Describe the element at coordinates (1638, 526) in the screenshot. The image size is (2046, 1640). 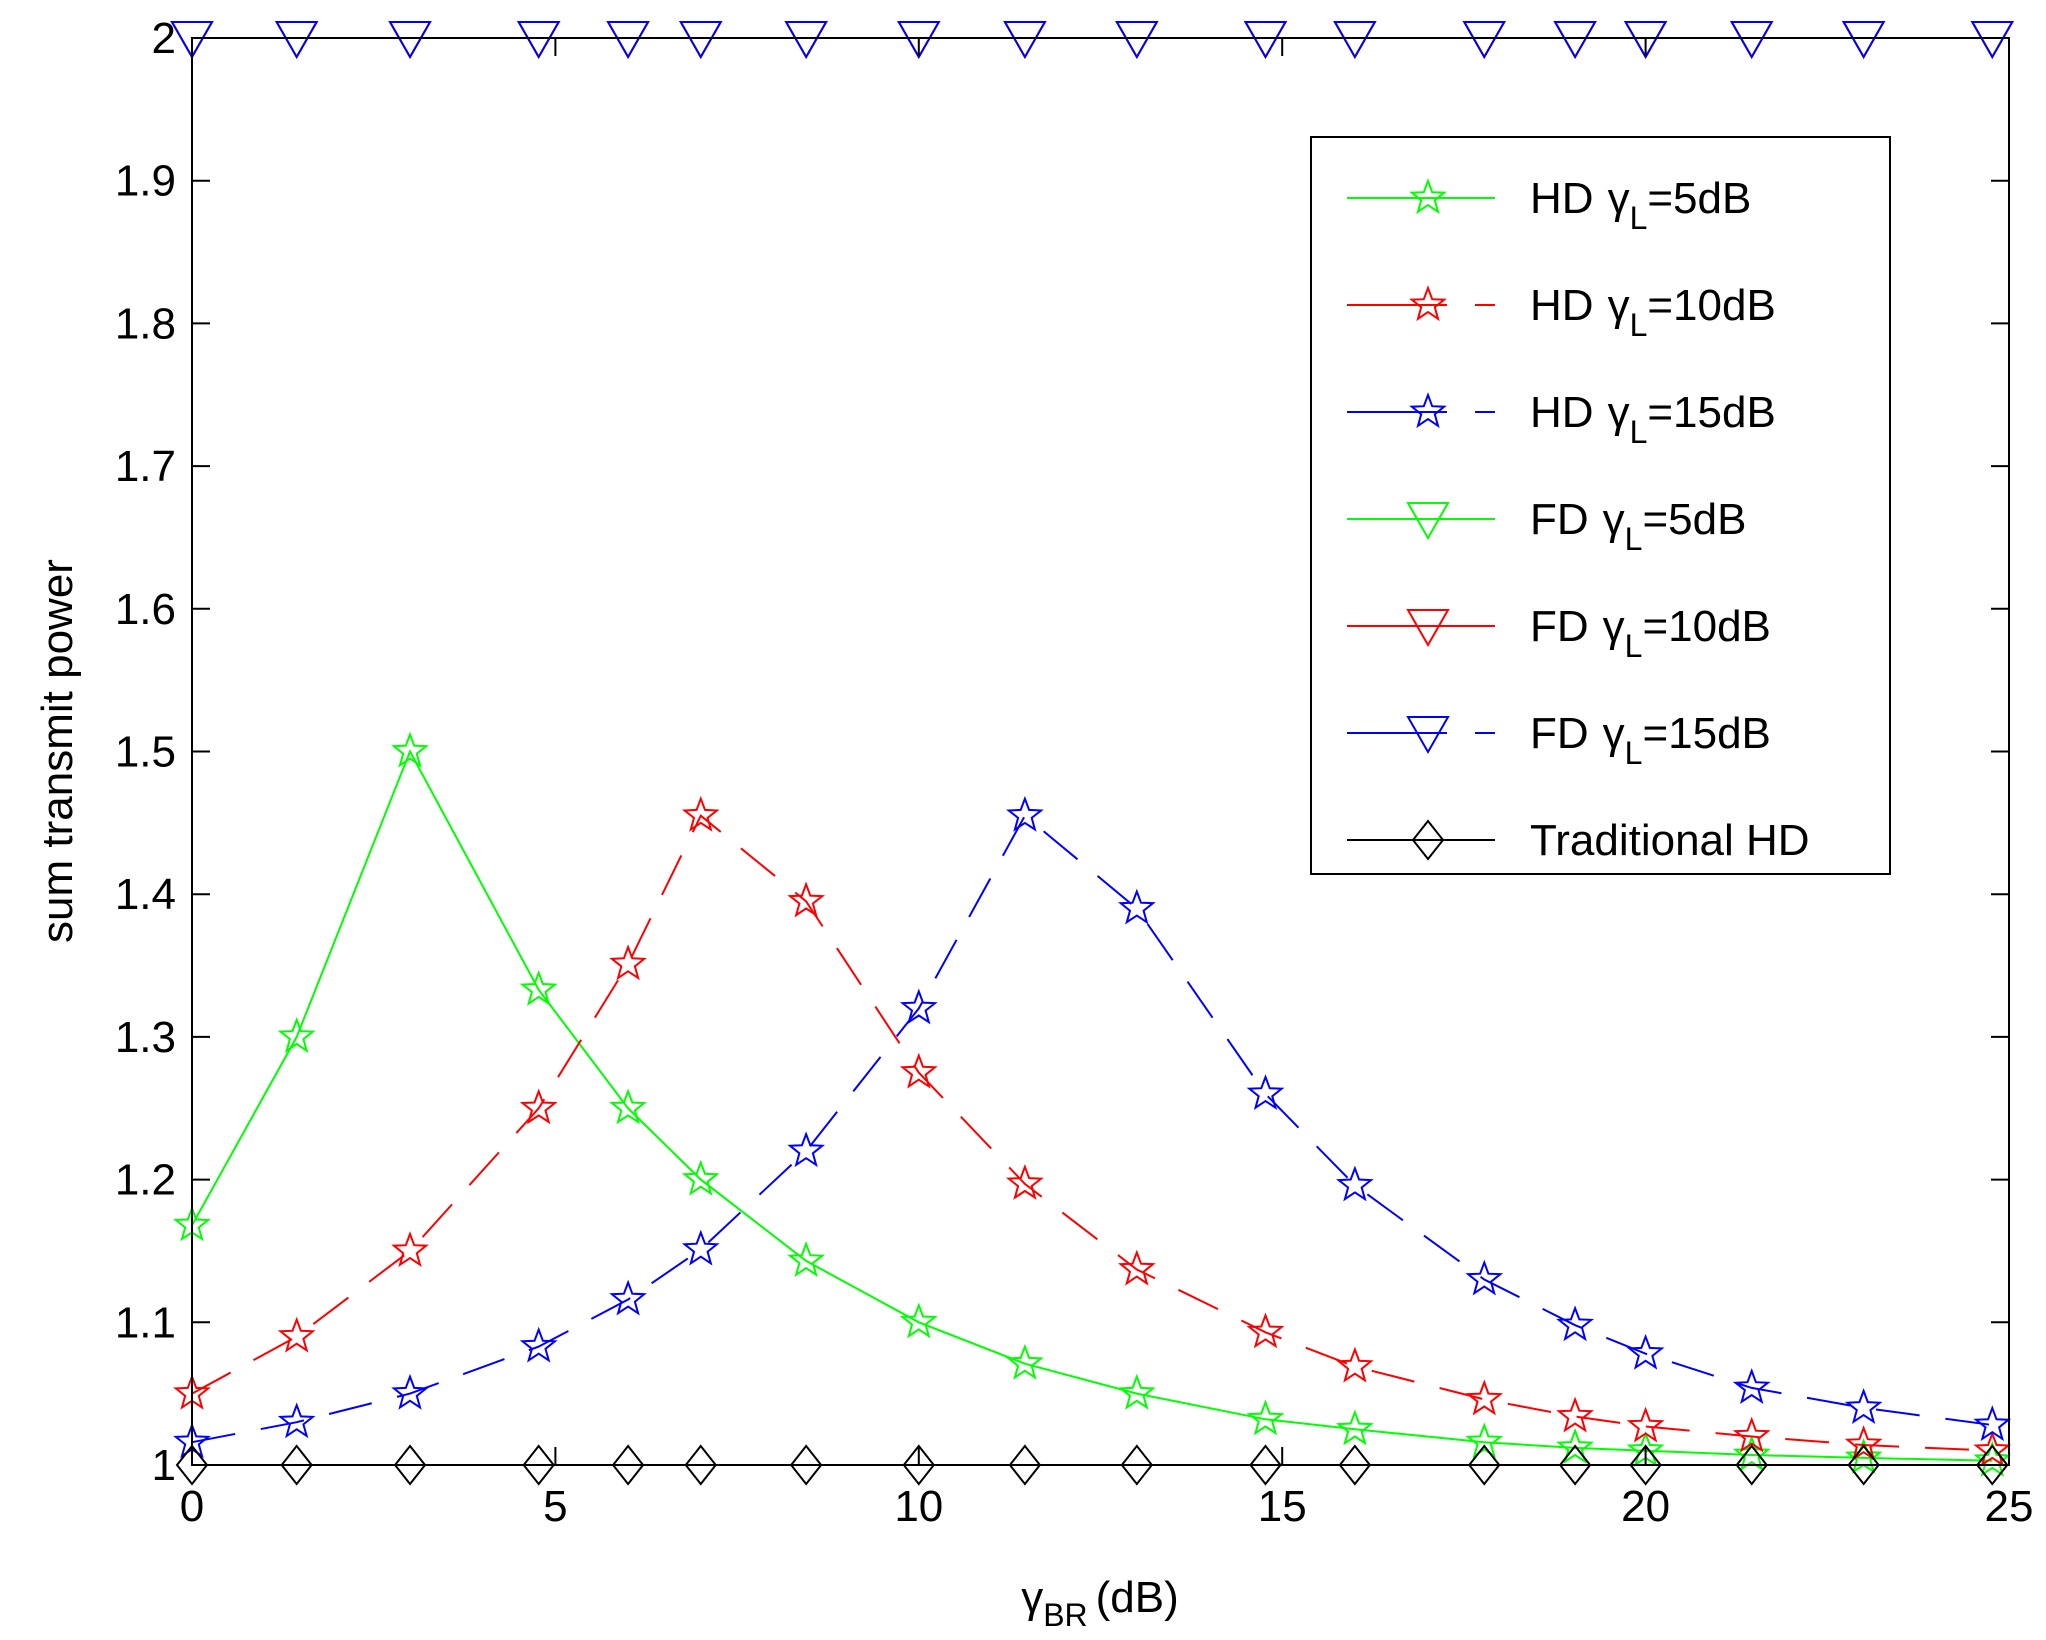
I see `legend-label: FD γL=5dB` at that location.